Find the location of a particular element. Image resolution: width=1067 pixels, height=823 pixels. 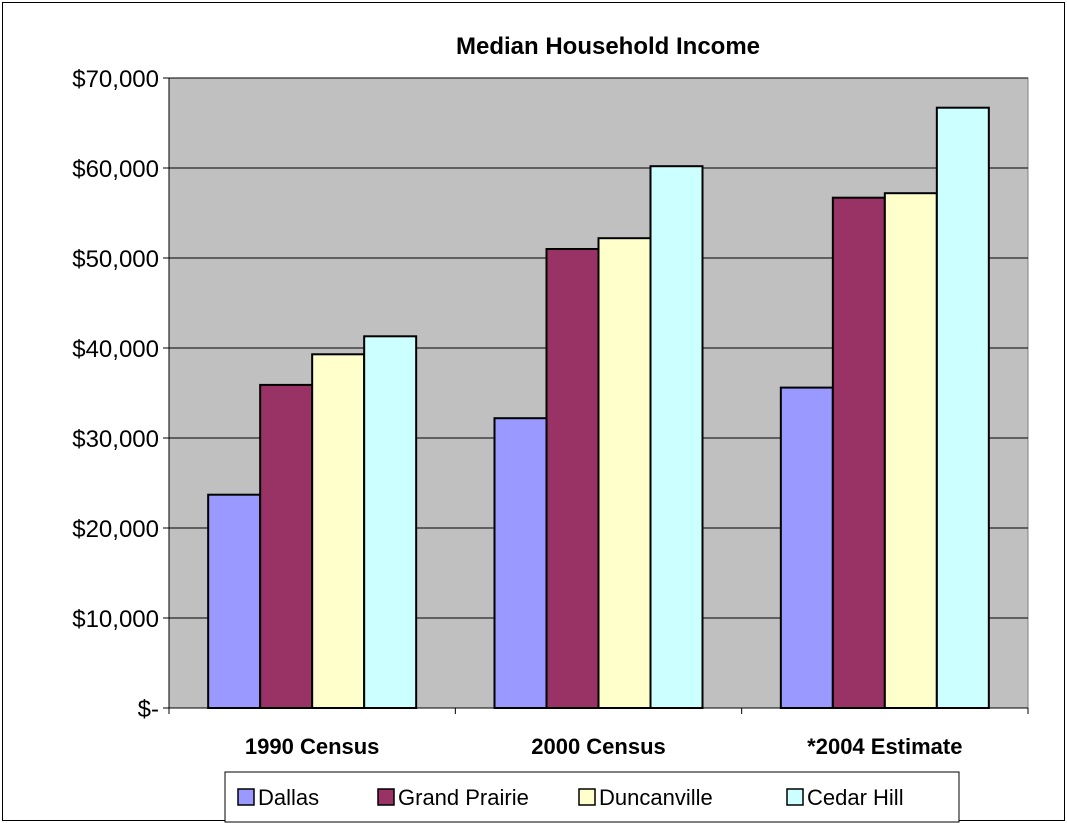

legend-label: Dallas is located at coordinates (288, 797).